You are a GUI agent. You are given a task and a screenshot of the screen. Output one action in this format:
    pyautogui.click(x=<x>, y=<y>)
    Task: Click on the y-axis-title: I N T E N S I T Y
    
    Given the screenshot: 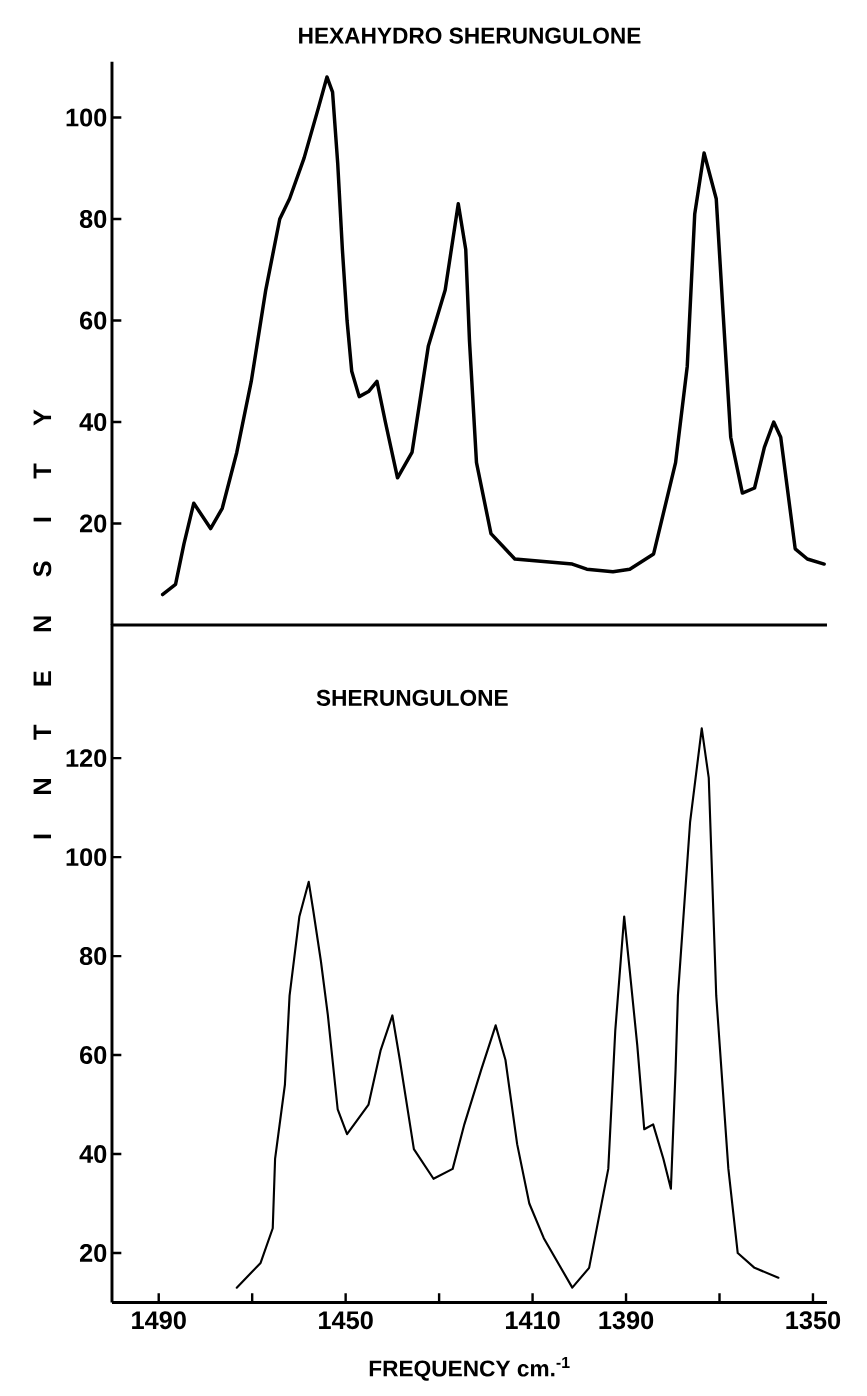 What is the action you would take?
    pyautogui.click(x=42, y=624)
    